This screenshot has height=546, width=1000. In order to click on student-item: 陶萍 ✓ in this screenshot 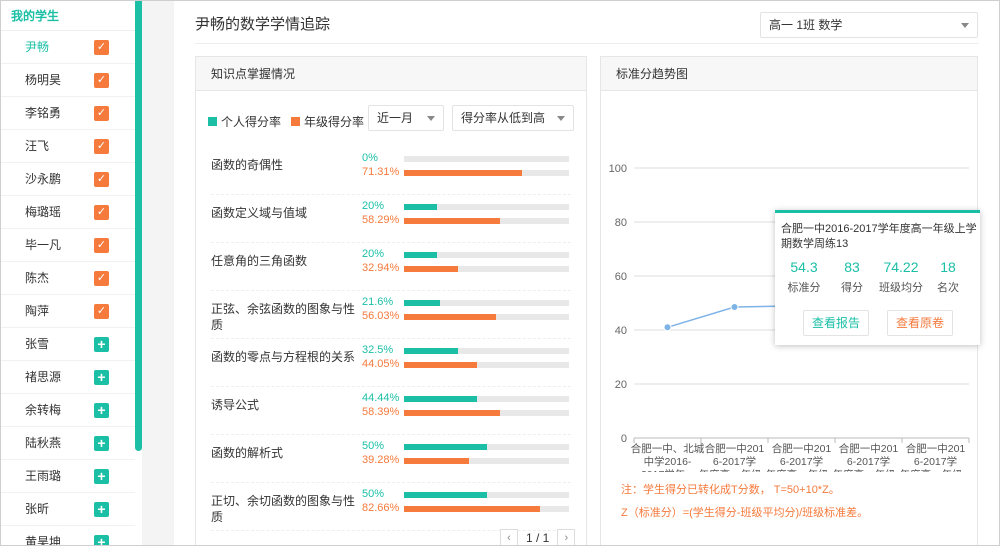, I will do `click(68, 311)`.